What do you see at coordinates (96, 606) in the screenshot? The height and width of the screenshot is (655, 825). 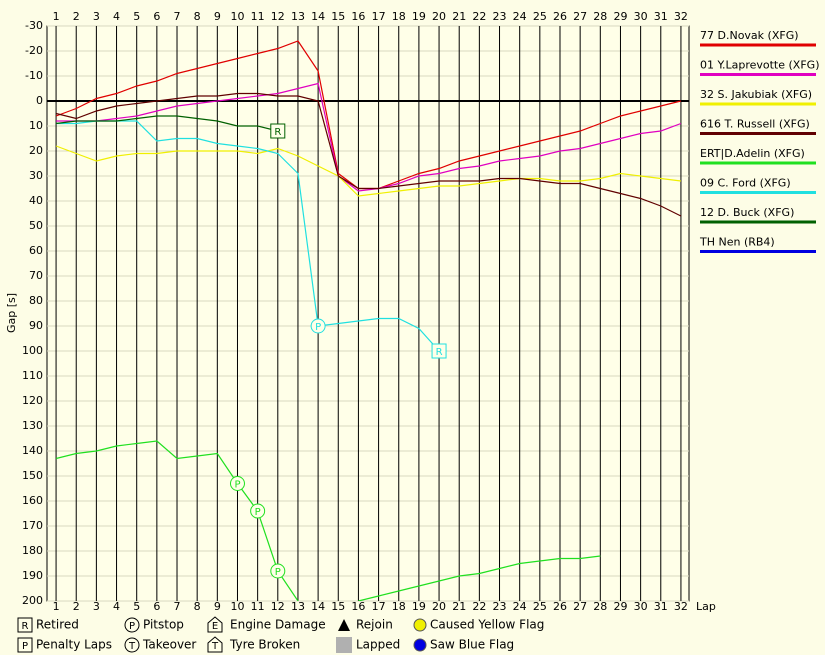 I see `x-tick-label: 3` at bounding box center [96, 606].